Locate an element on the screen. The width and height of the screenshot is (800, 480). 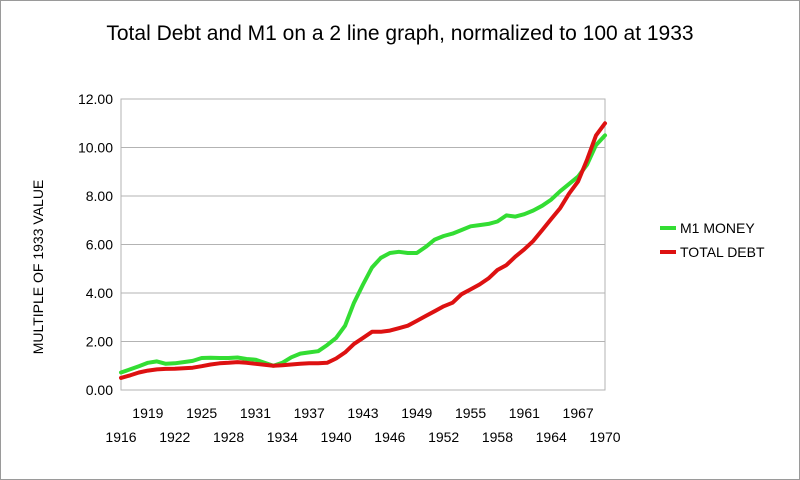
y-tick-labels: 0.00 2.00 4.00 6.00 8.00 10.00 12.00 is located at coordinates (95, 244).